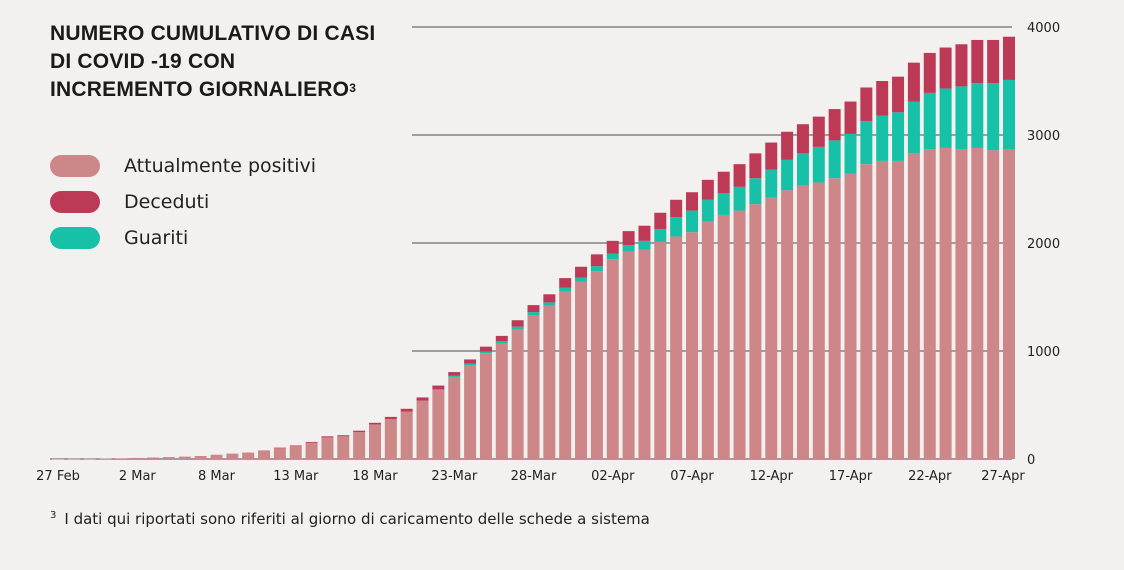 The width and height of the screenshot is (1124, 570). What do you see at coordinates (143, 61) in the screenshot?
I see `chart-title-line-2: DI COVID -19 CON` at bounding box center [143, 61].